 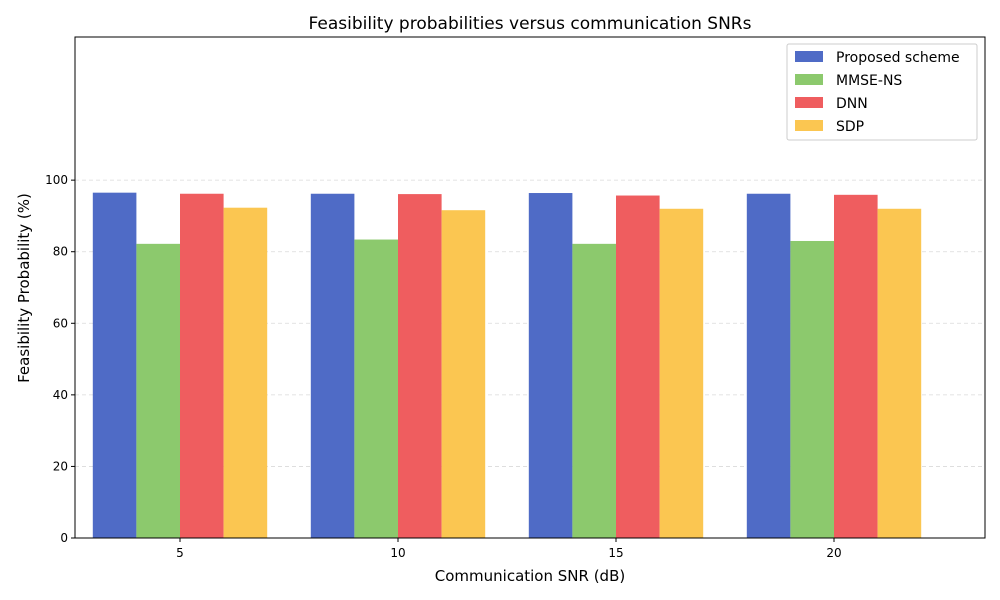 I want to click on x-tick-label: 20, so click(x=833, y=553).